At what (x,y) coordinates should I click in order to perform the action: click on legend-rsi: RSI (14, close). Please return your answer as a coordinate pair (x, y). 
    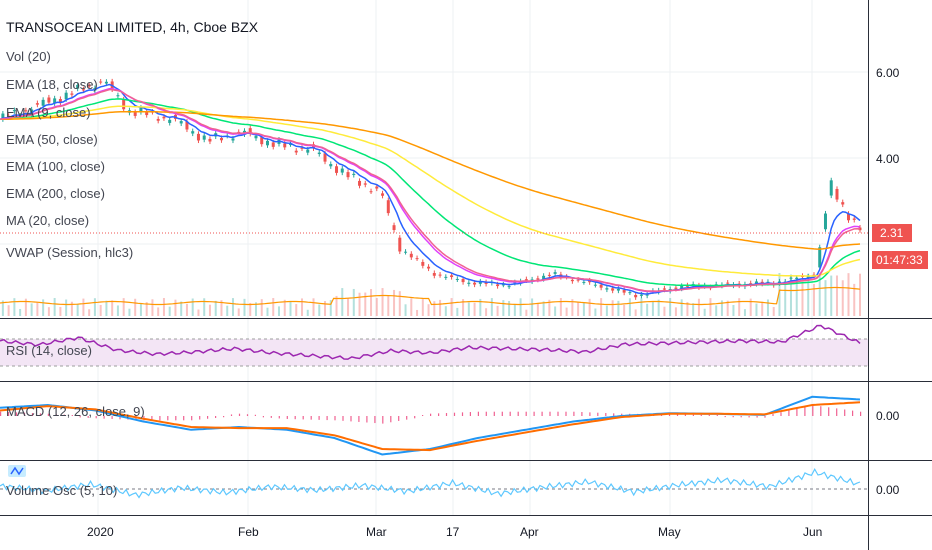
    Looking at the image, I should click on (49, 350).